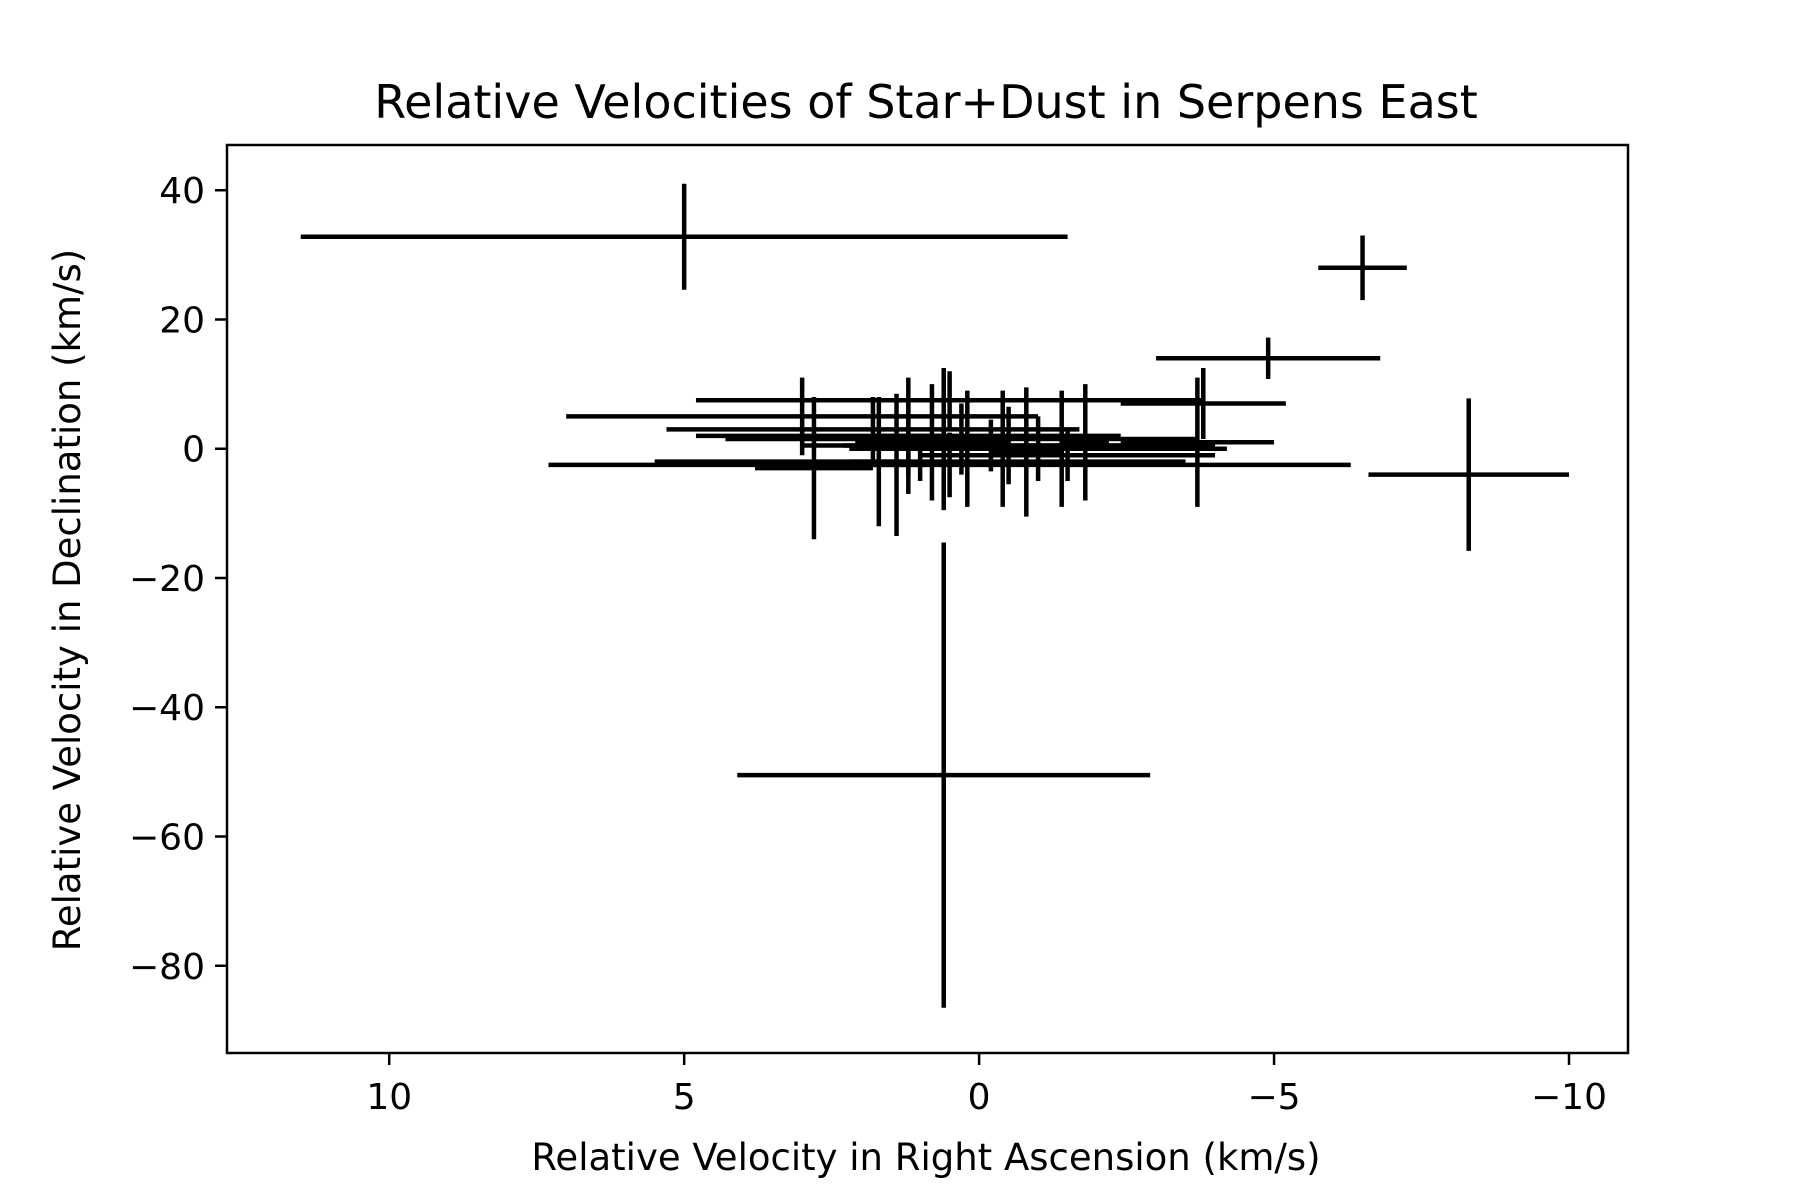 The height and width of the screenshot is (1200, 1800). Describe the element at coordinates (1569, 1097) in the screenshot. I see `x-tick-label: −10` at that location.